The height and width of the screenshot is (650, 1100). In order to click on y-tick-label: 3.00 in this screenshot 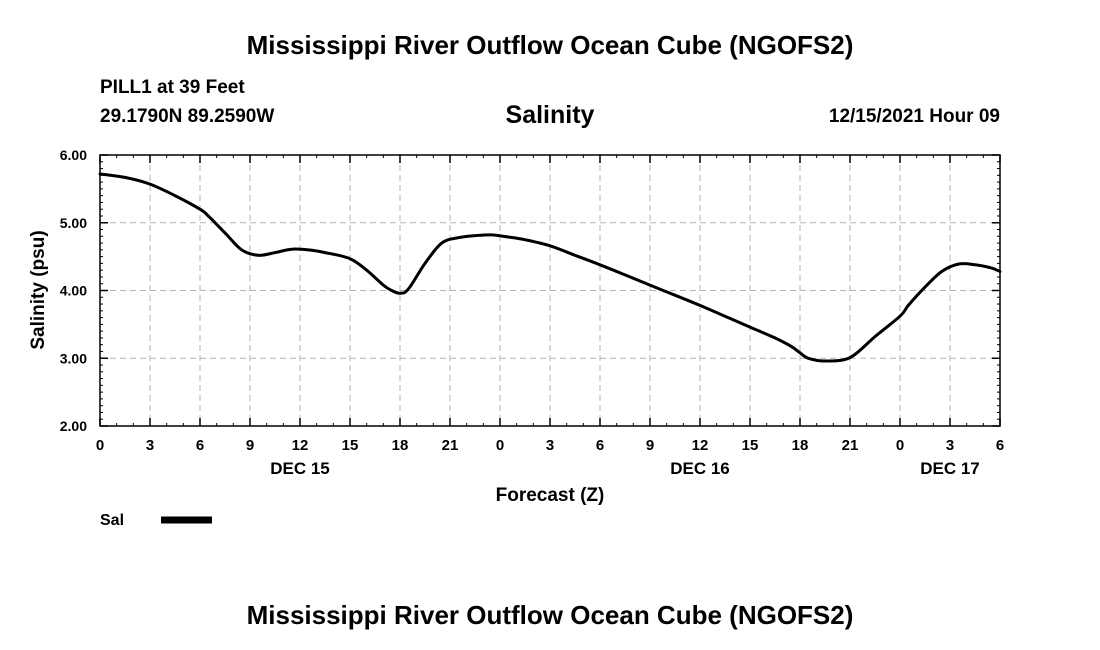, I will do `click(73, 358)`.